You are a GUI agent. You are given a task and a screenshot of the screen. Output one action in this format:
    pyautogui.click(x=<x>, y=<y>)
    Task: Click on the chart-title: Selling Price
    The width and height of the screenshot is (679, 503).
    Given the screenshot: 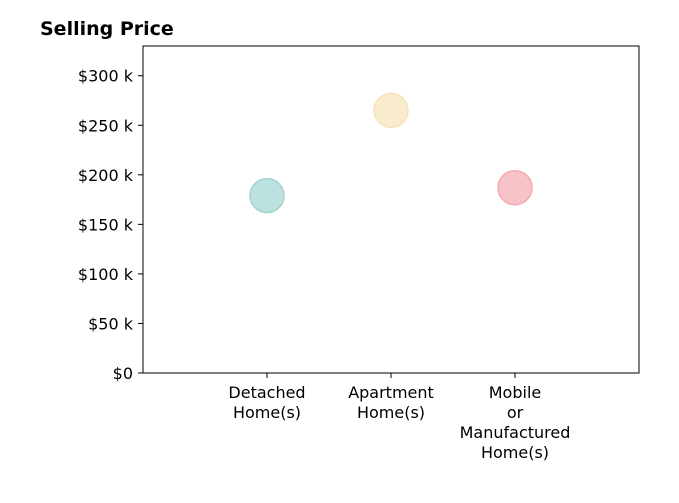 What is the action you would take?
    pyautogui.click(x=107, y=29)
    